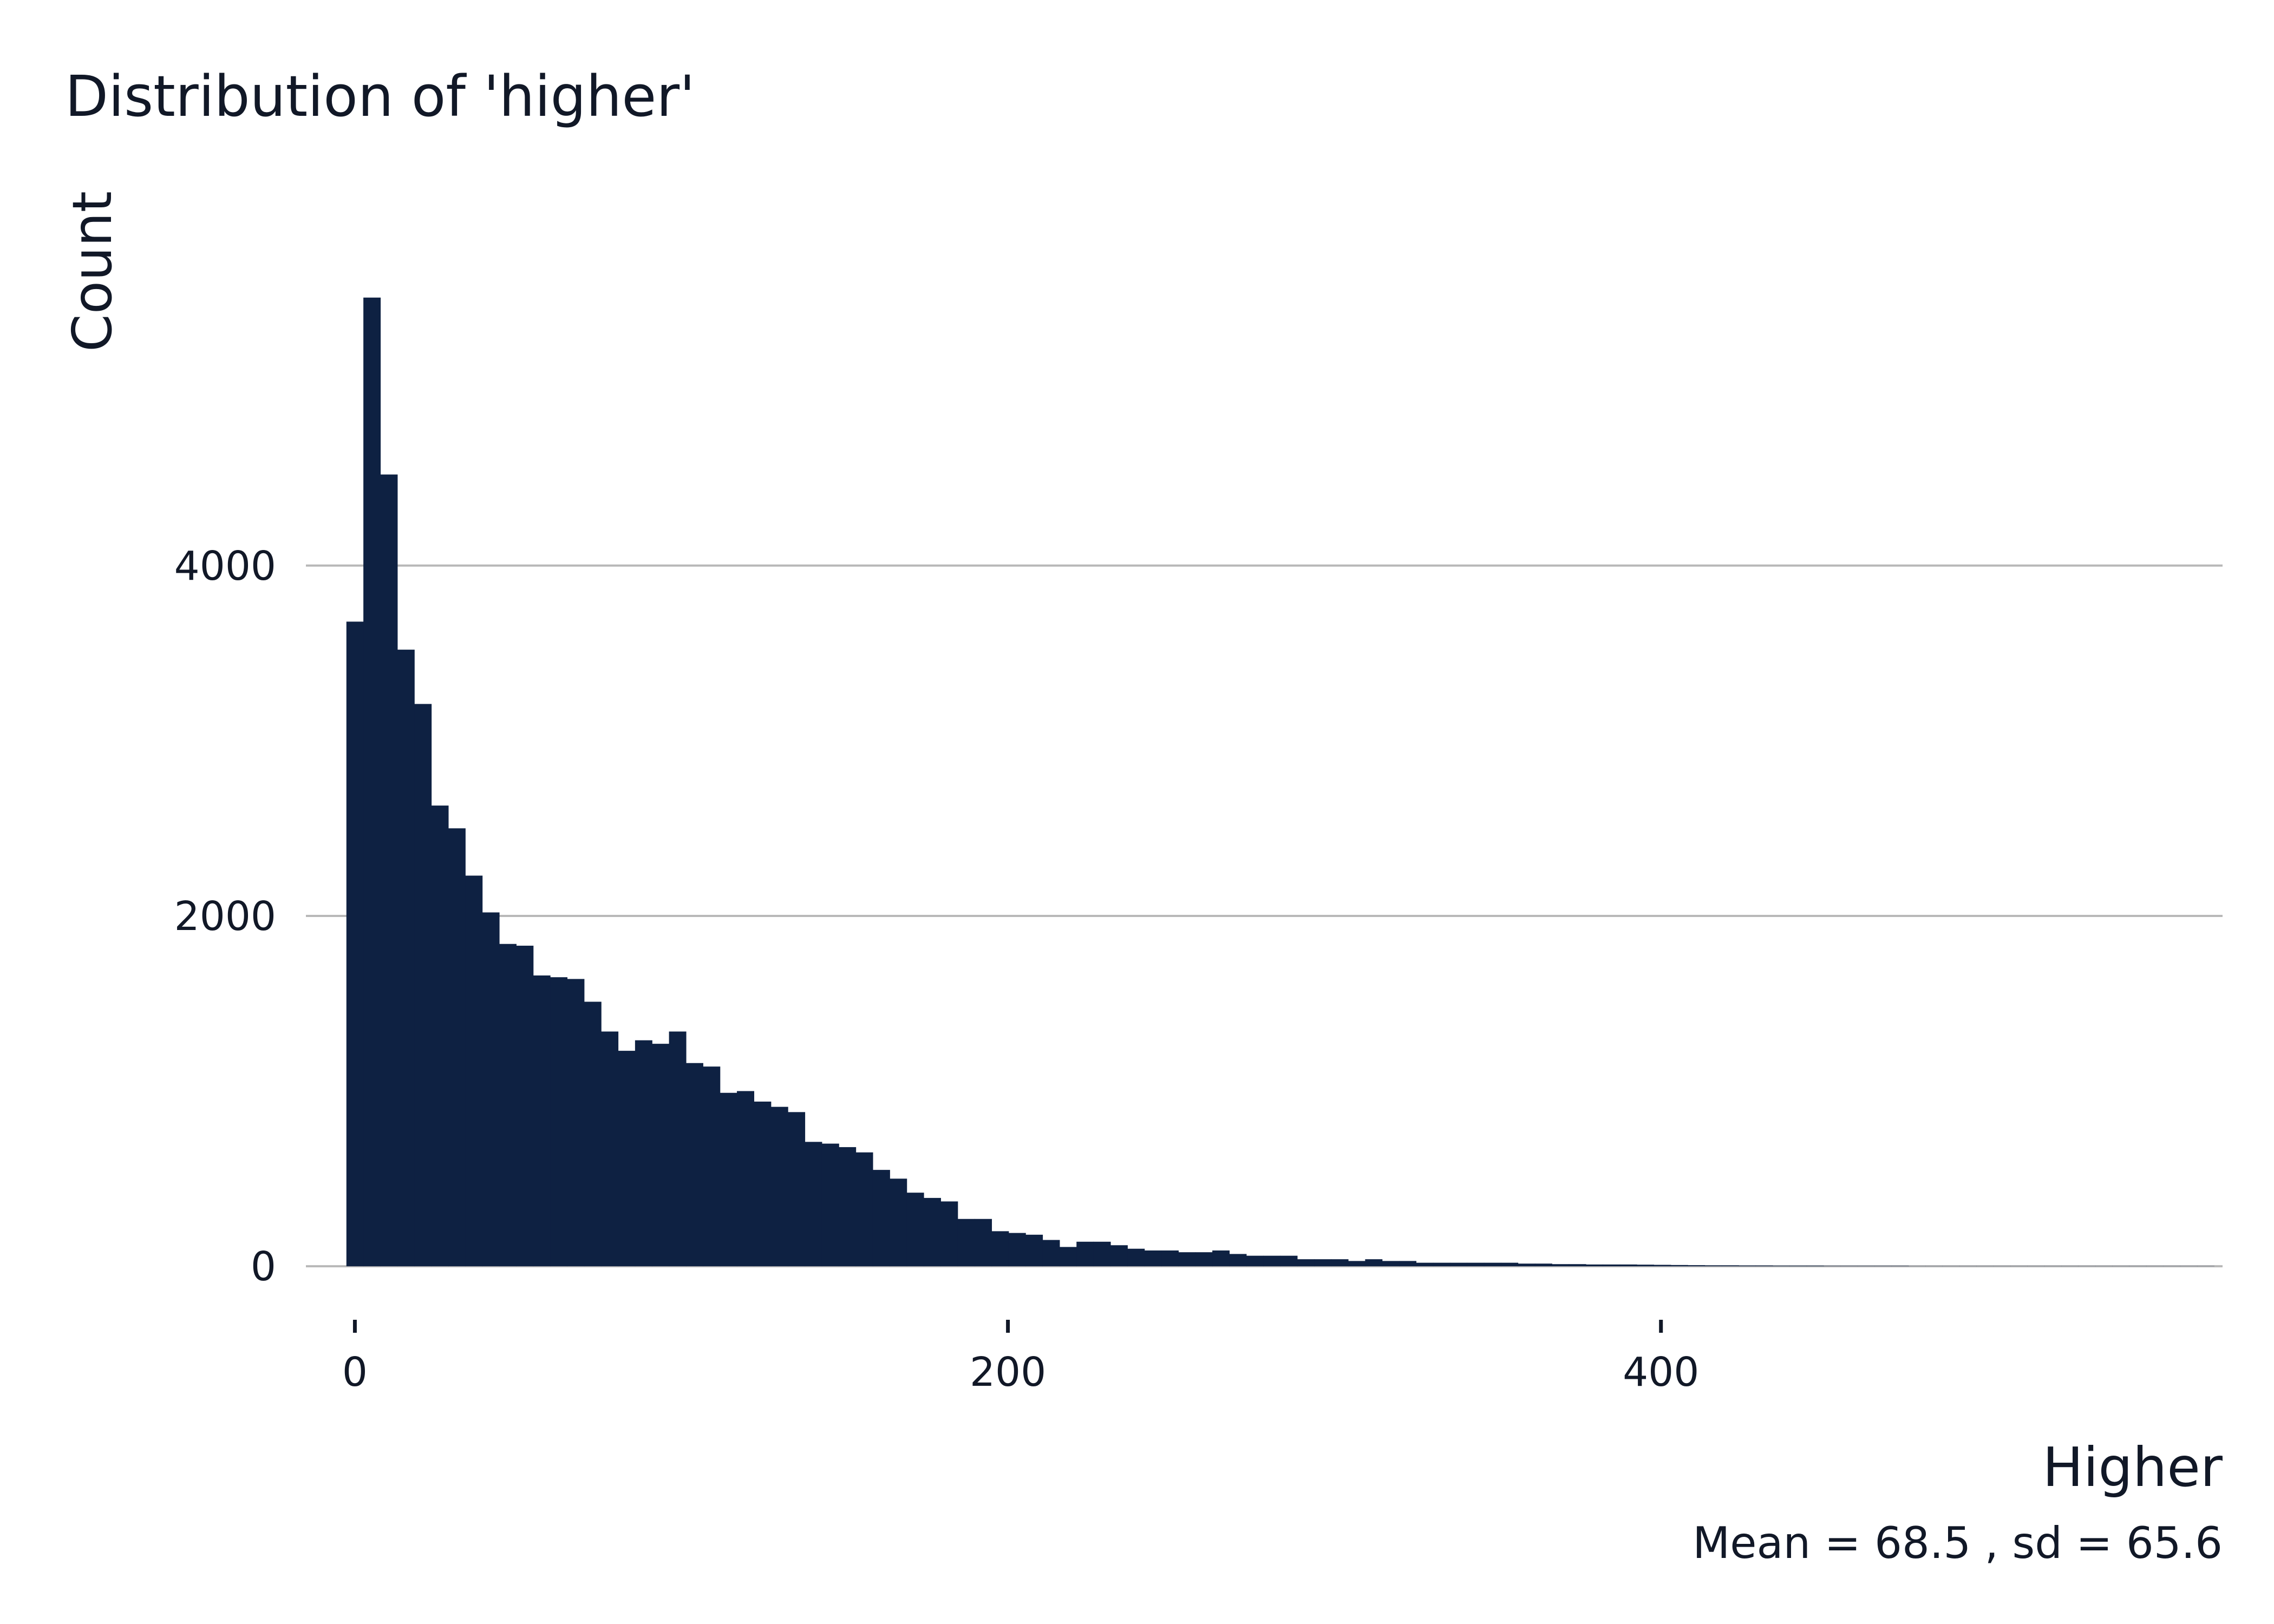  What do you see at coordinates (380, 96) in the screenshot?
I see `chart-title: Distribution of 'higher'` at bounding box center [380, 96].